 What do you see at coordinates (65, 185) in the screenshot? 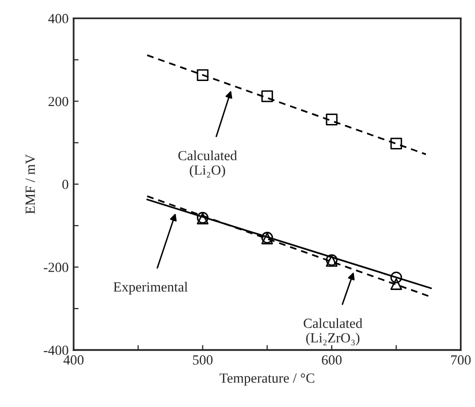
I see `y-tick-label: 0` at bounding box center [65, 185].